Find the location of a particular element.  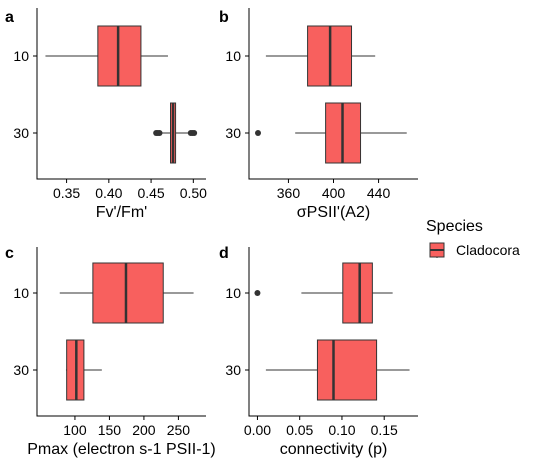

x-tick-label: 100 is located at coordinates (75, 430).